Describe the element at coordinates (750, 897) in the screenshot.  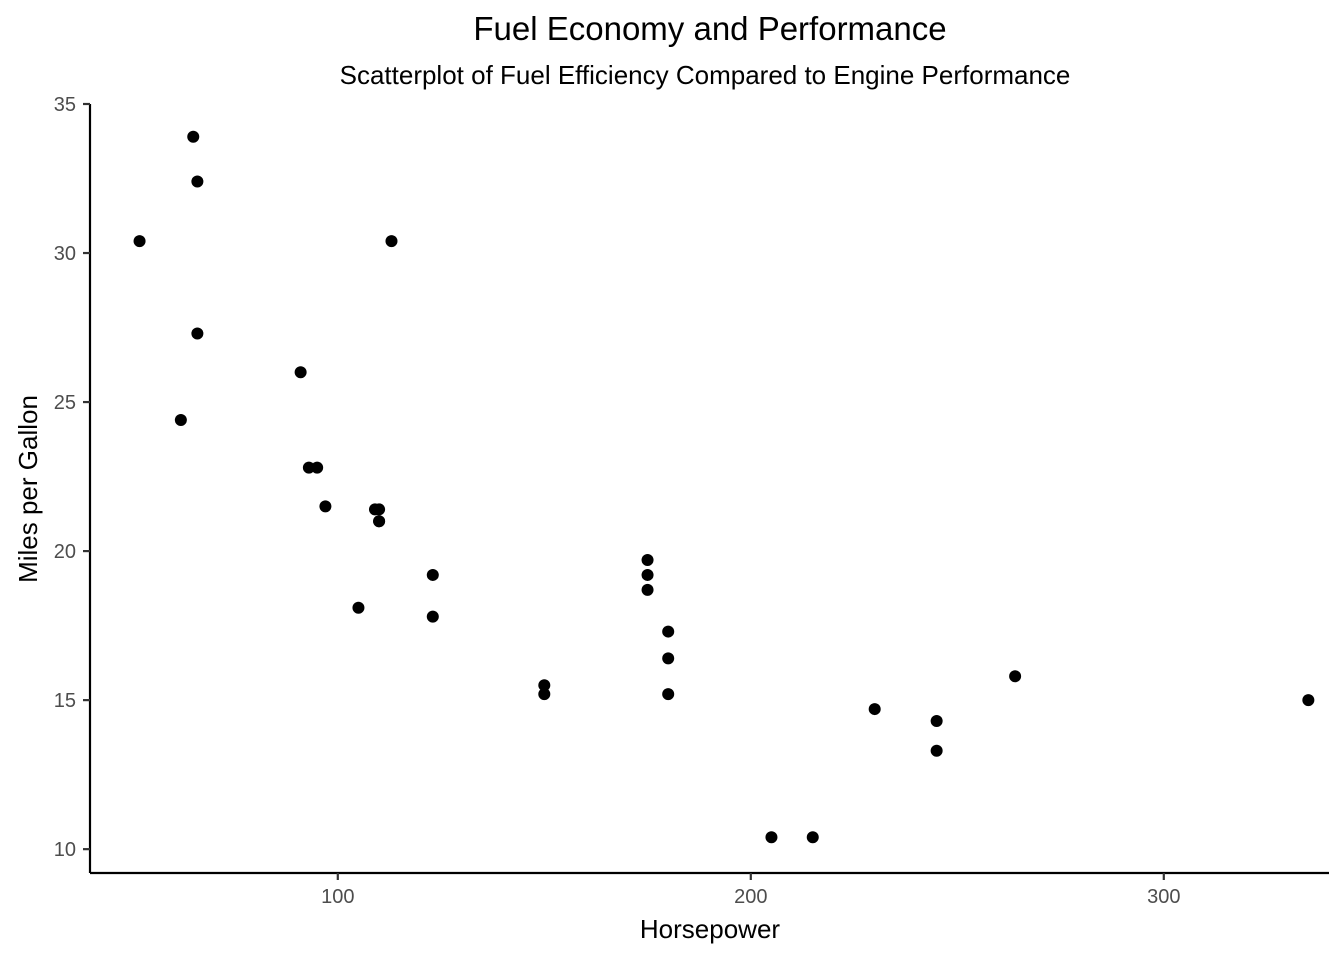
I see `x-tick-label: 200` at that location.